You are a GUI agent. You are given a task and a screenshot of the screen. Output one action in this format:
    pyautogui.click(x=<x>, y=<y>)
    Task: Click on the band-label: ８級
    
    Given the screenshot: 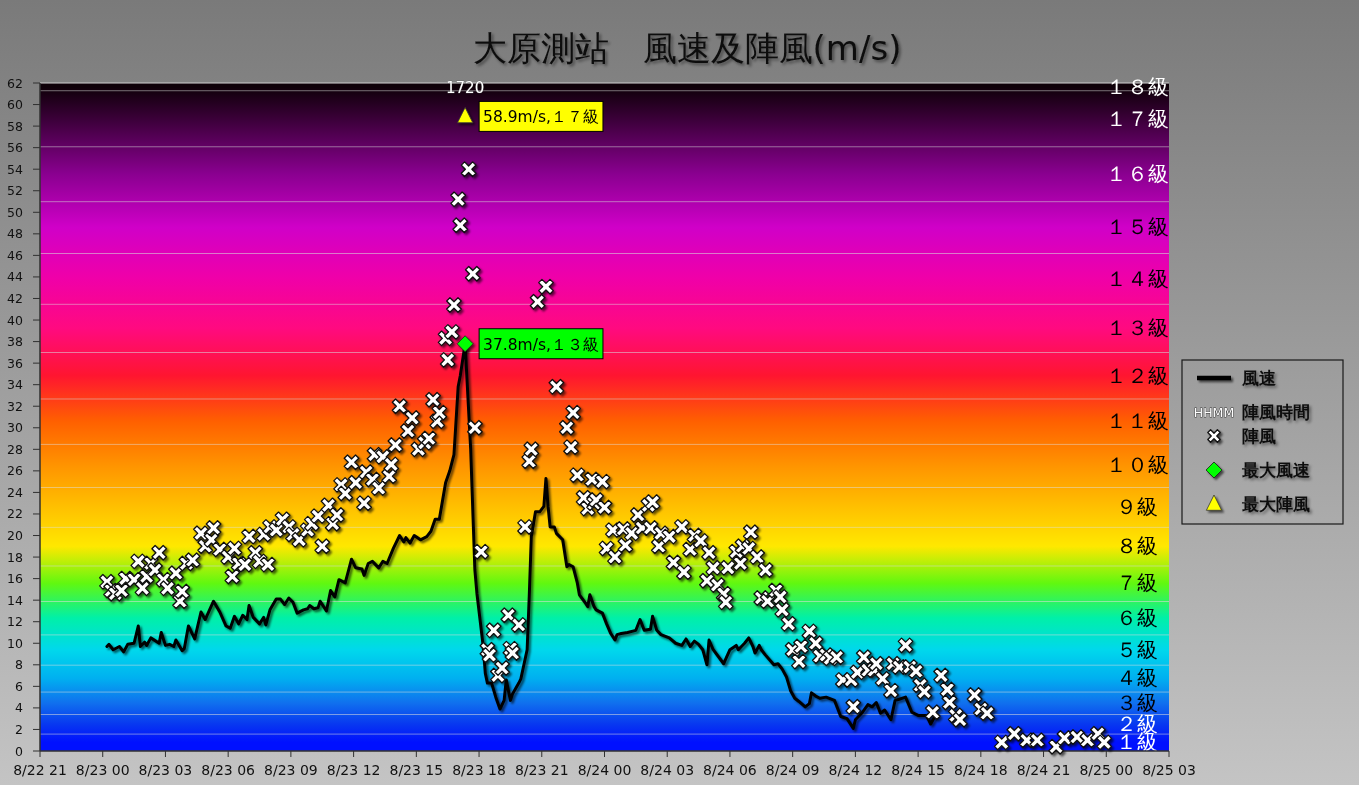 What is the action you would take?
    pyautogui.click(x=1137, y=546)
    